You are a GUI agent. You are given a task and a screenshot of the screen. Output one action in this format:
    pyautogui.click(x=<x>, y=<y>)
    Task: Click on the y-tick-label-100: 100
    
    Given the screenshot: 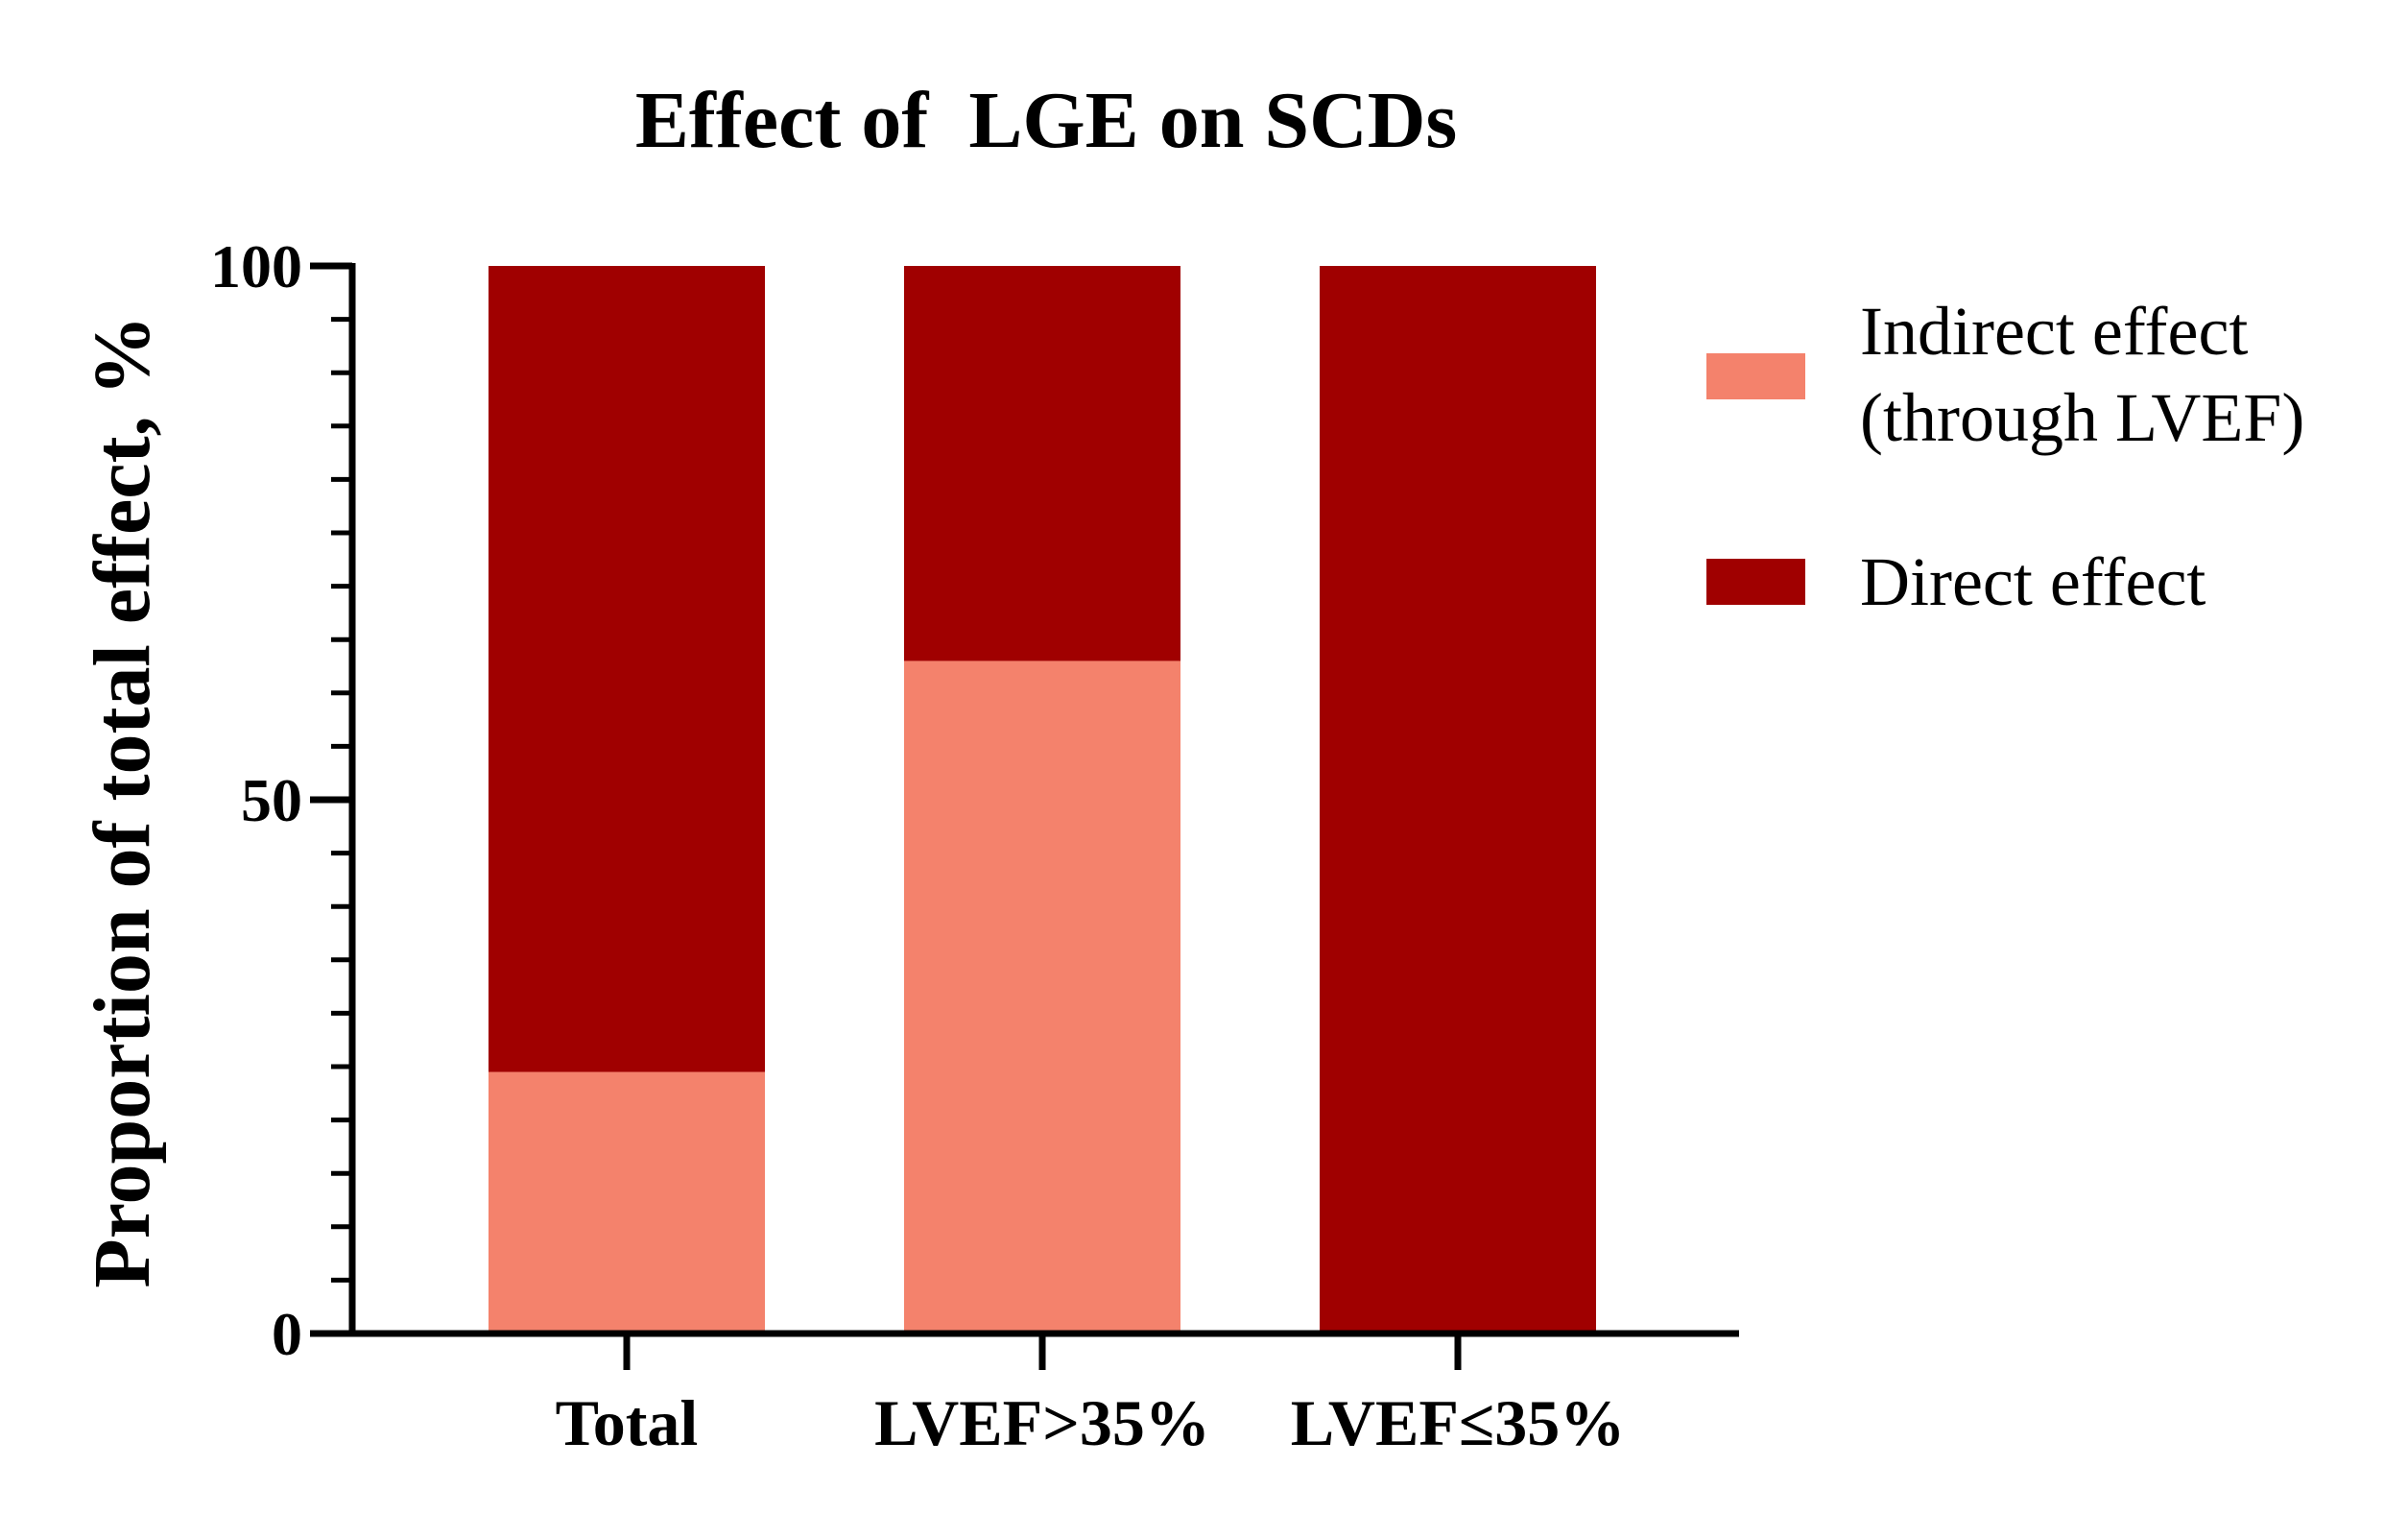 What is the action you would take?
    pyautogui.click(x=256, y=266)
    